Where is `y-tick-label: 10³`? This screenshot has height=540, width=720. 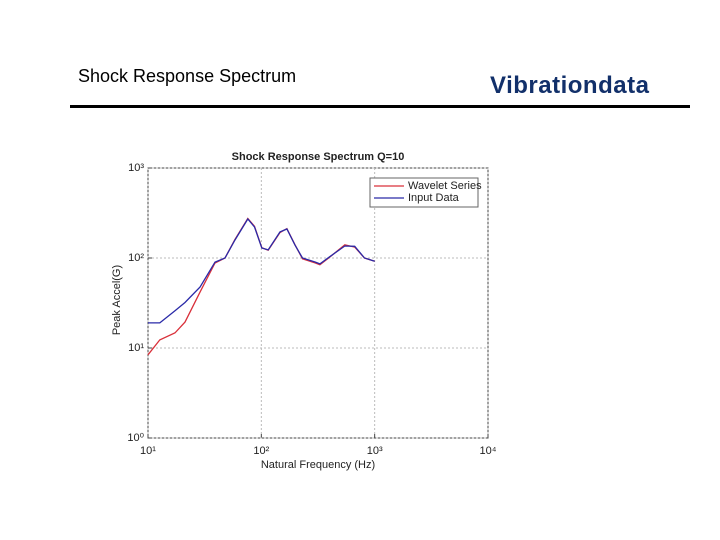 y-tick-label: 10³ is located at coordinates (136, 168).